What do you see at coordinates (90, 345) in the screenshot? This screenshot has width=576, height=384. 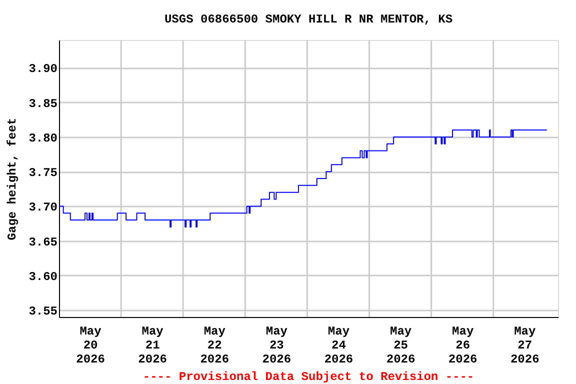 I see `x-tick-label: May 20 2026` at bounding box center [90, 345].